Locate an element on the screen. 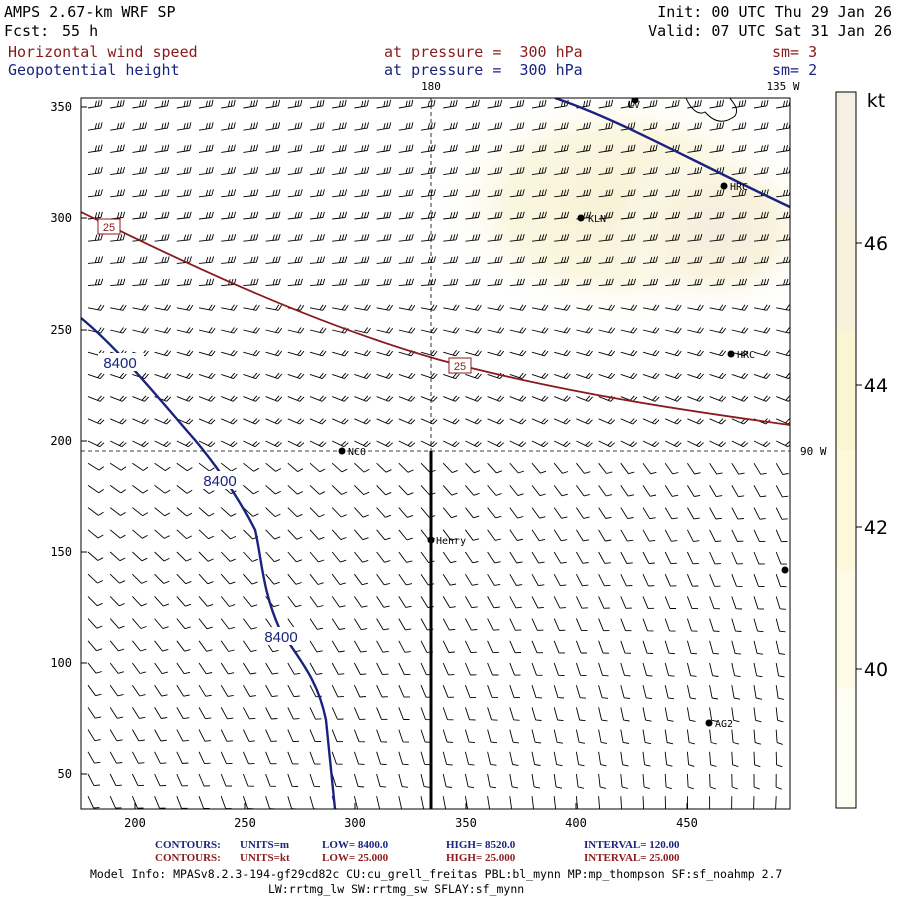  x-tick-label: 400 is located at coordinates (576, 823).